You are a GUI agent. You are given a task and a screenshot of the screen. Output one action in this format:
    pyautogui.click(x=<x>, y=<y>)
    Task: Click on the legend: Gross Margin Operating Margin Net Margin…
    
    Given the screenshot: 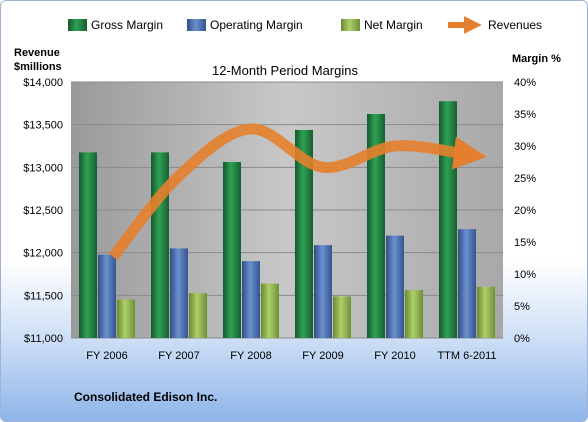 What is the action you would take?
    pyautogui.click(x=305, y=25)
    